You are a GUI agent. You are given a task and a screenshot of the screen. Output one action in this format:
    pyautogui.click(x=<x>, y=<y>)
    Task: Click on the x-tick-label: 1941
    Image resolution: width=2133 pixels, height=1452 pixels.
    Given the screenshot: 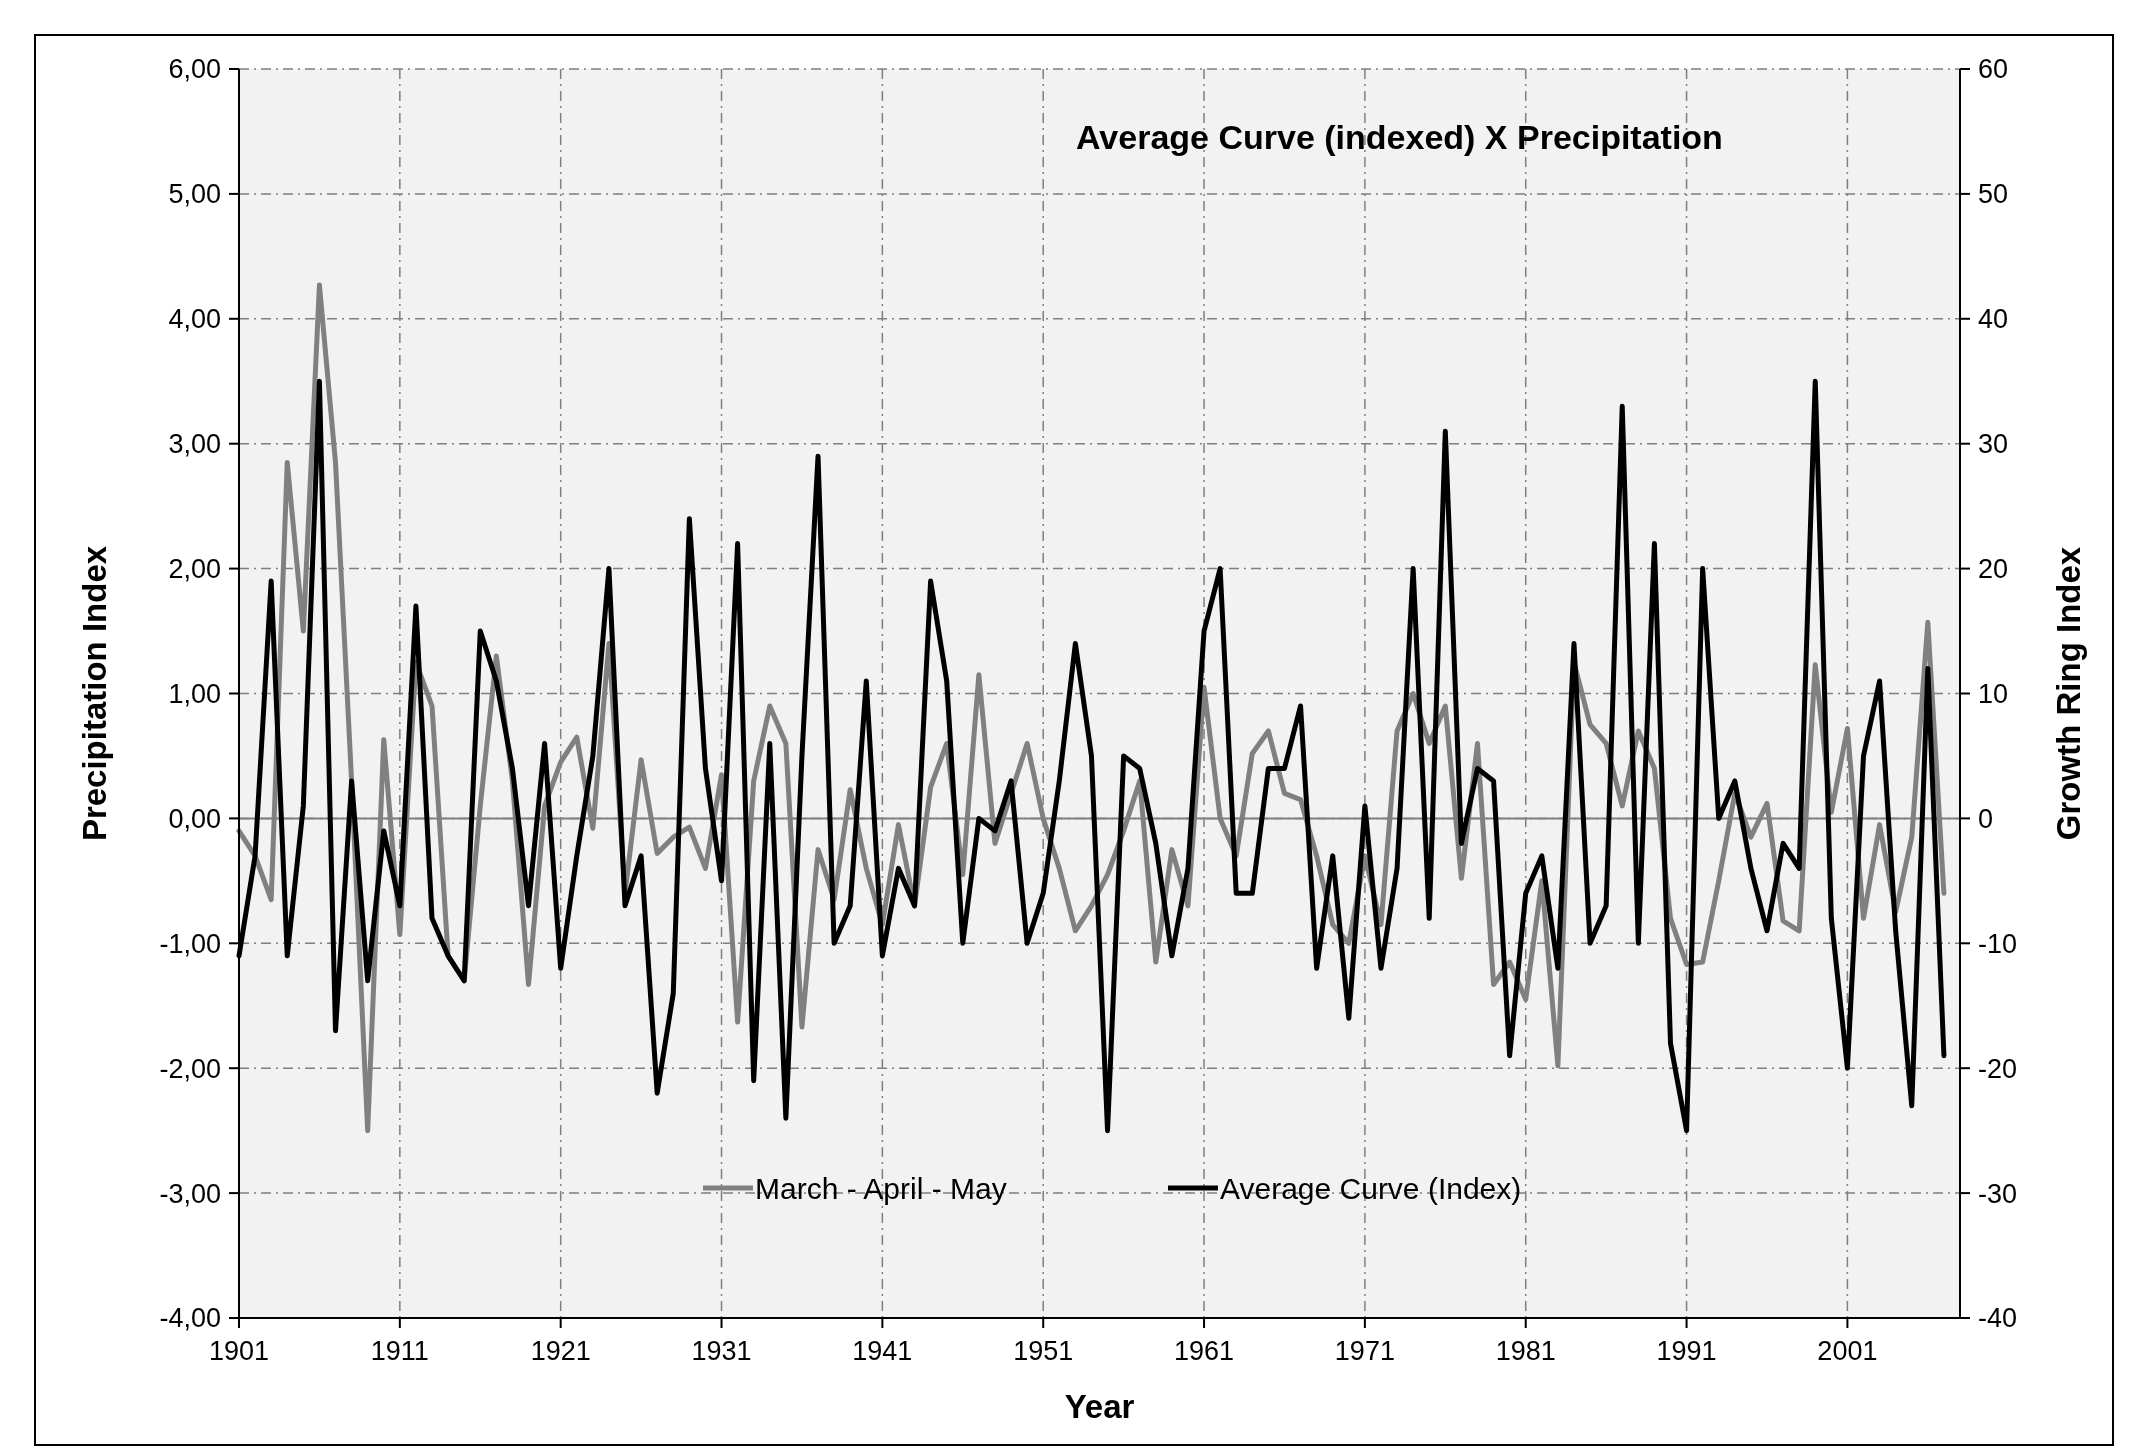 What is the action you would take?
    pyautogui.click(x=882, y=1351)
    